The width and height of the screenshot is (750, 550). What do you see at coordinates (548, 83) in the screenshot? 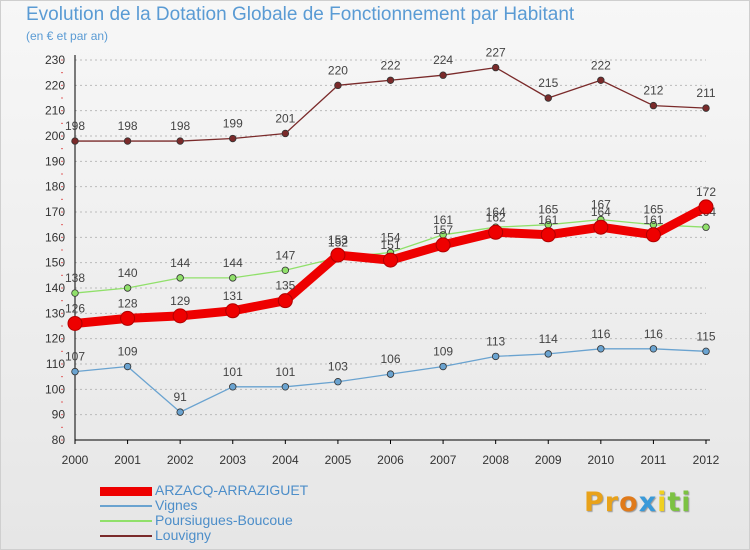
I see `data-label: 215` at bounding box center [548, 83].